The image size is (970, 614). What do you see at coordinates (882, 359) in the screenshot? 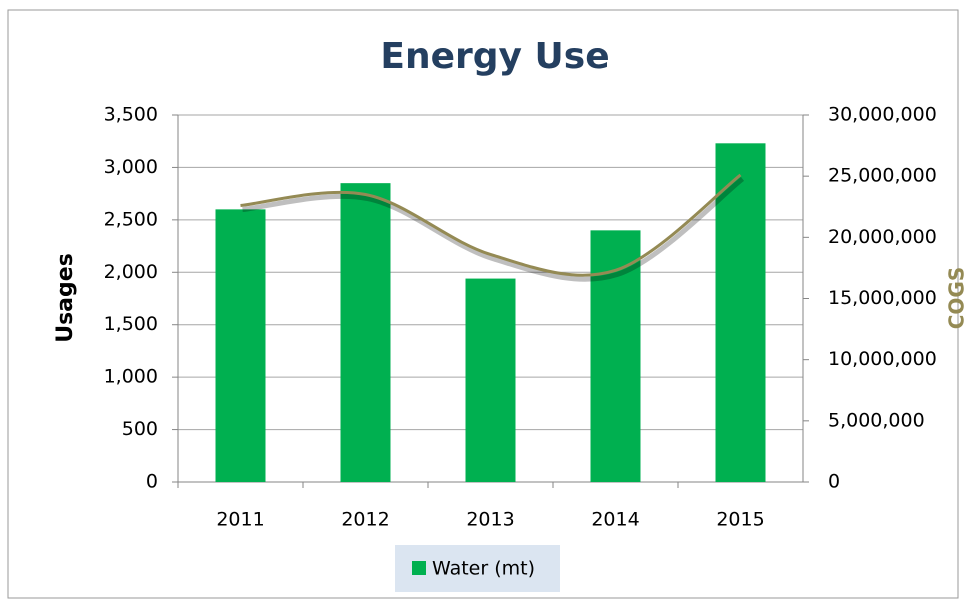
I see `y2-tick-label: 10,000,000` at bounding box center [882, 359].